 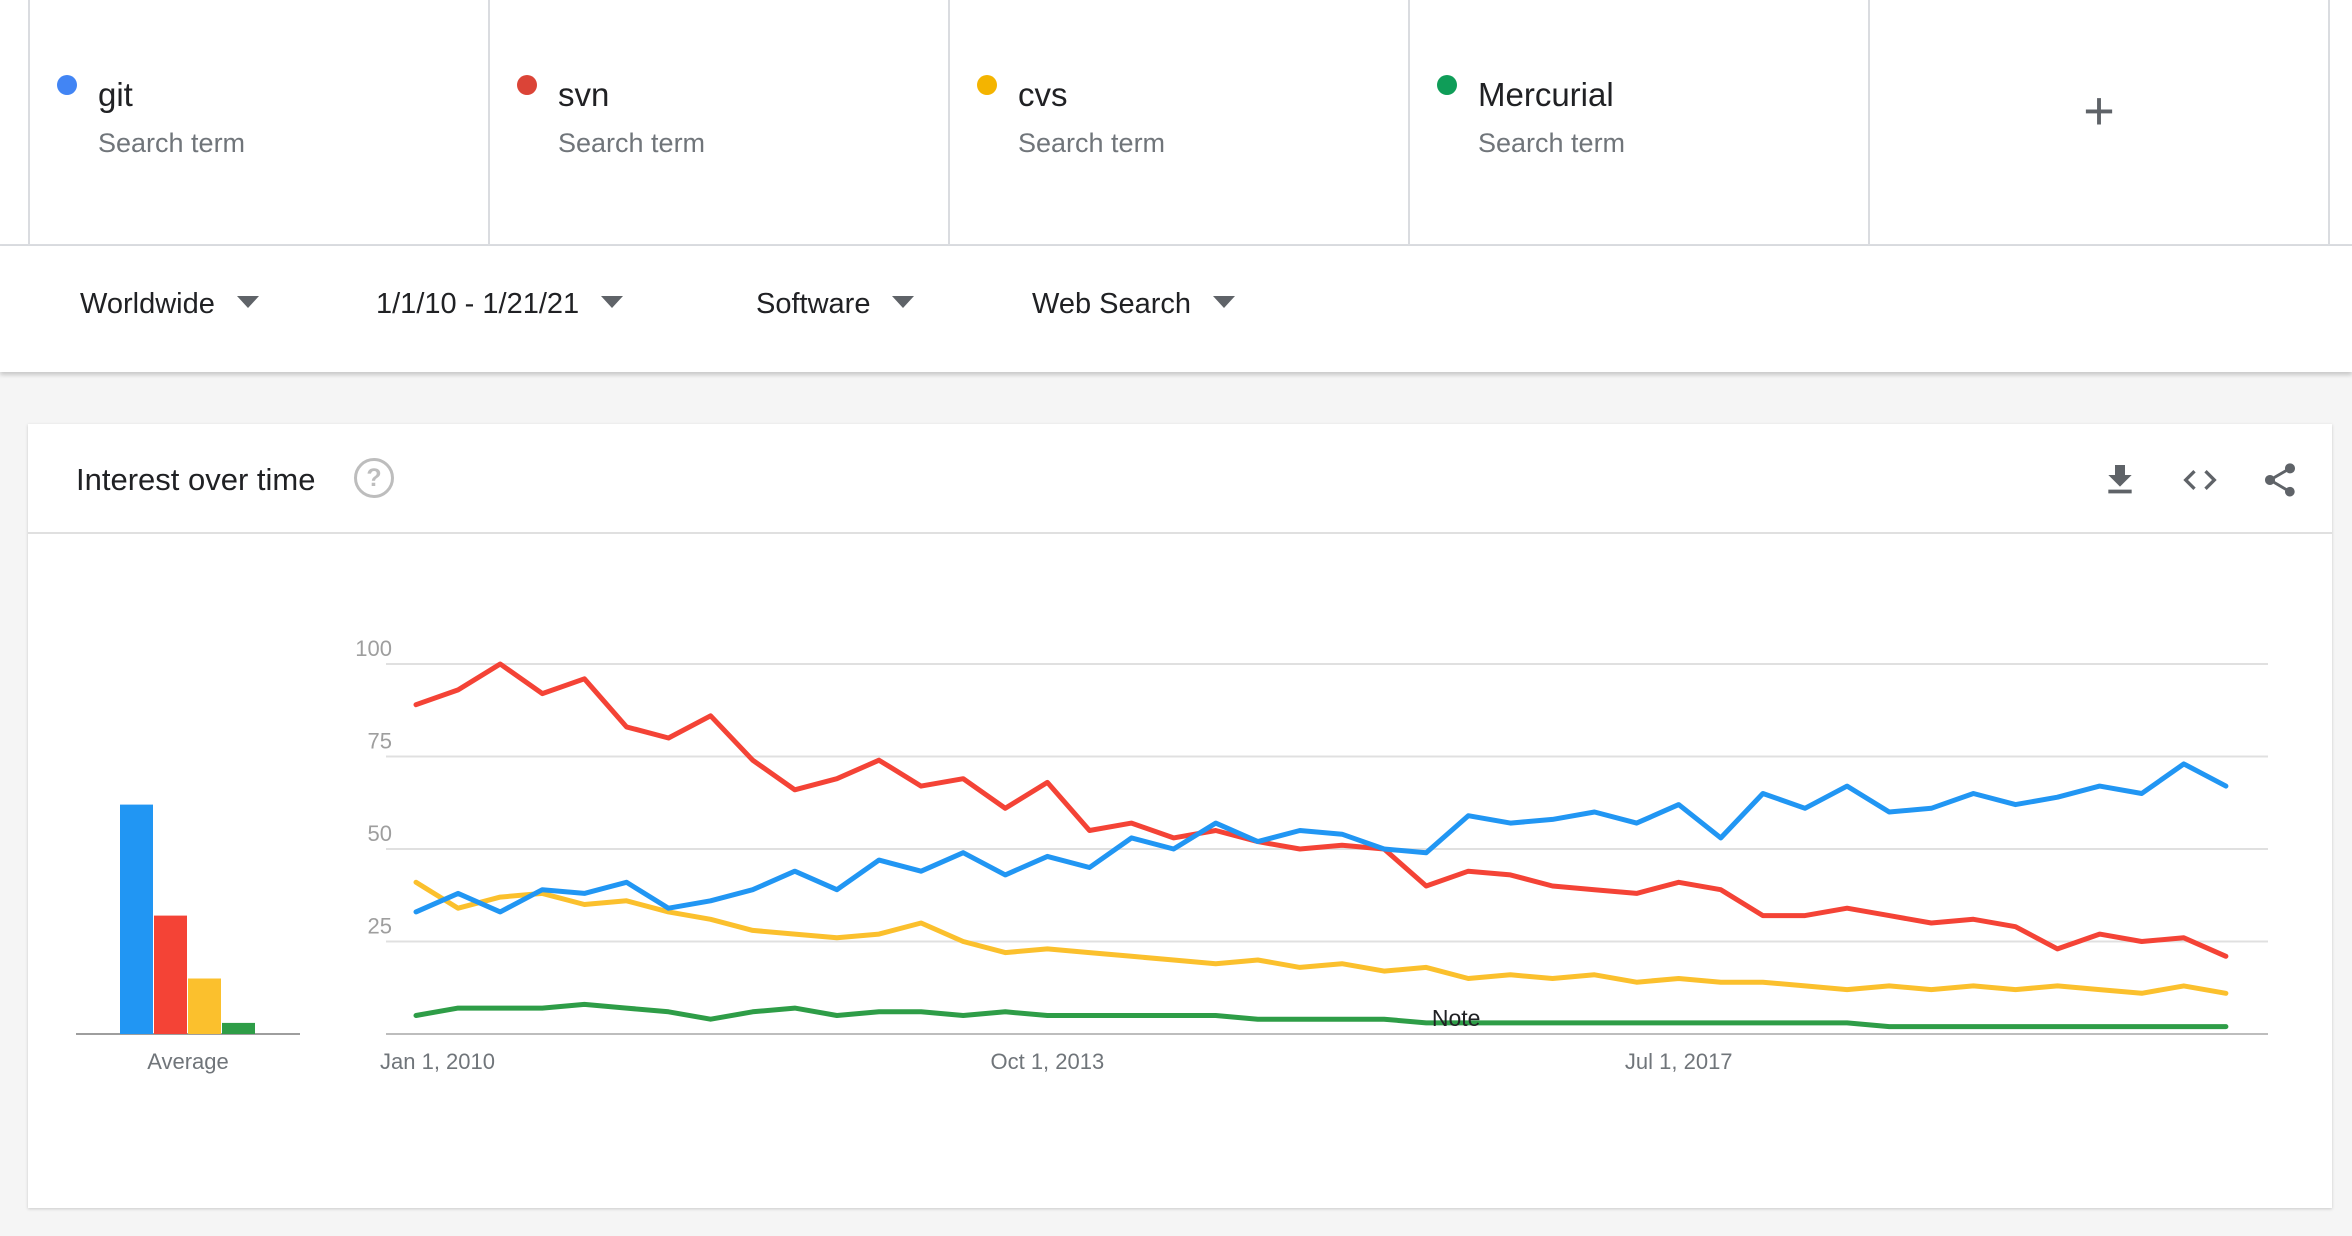 What do you see at coordinates (813, 304) in the screenshot?
I see `category-value: Software` at bounding box center [813, 304].